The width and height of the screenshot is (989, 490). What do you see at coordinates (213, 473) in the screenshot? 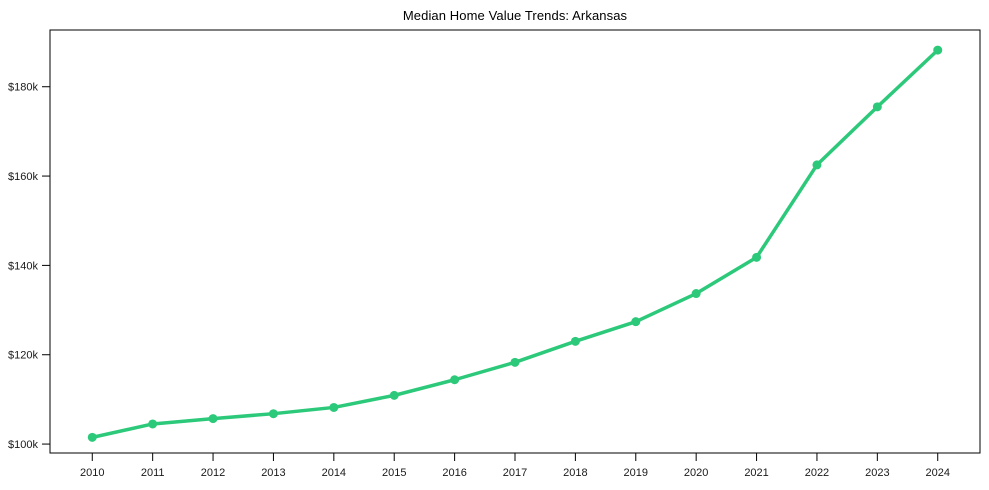
I see `x-tick-label: 2012` at bounding box center [213, 473].